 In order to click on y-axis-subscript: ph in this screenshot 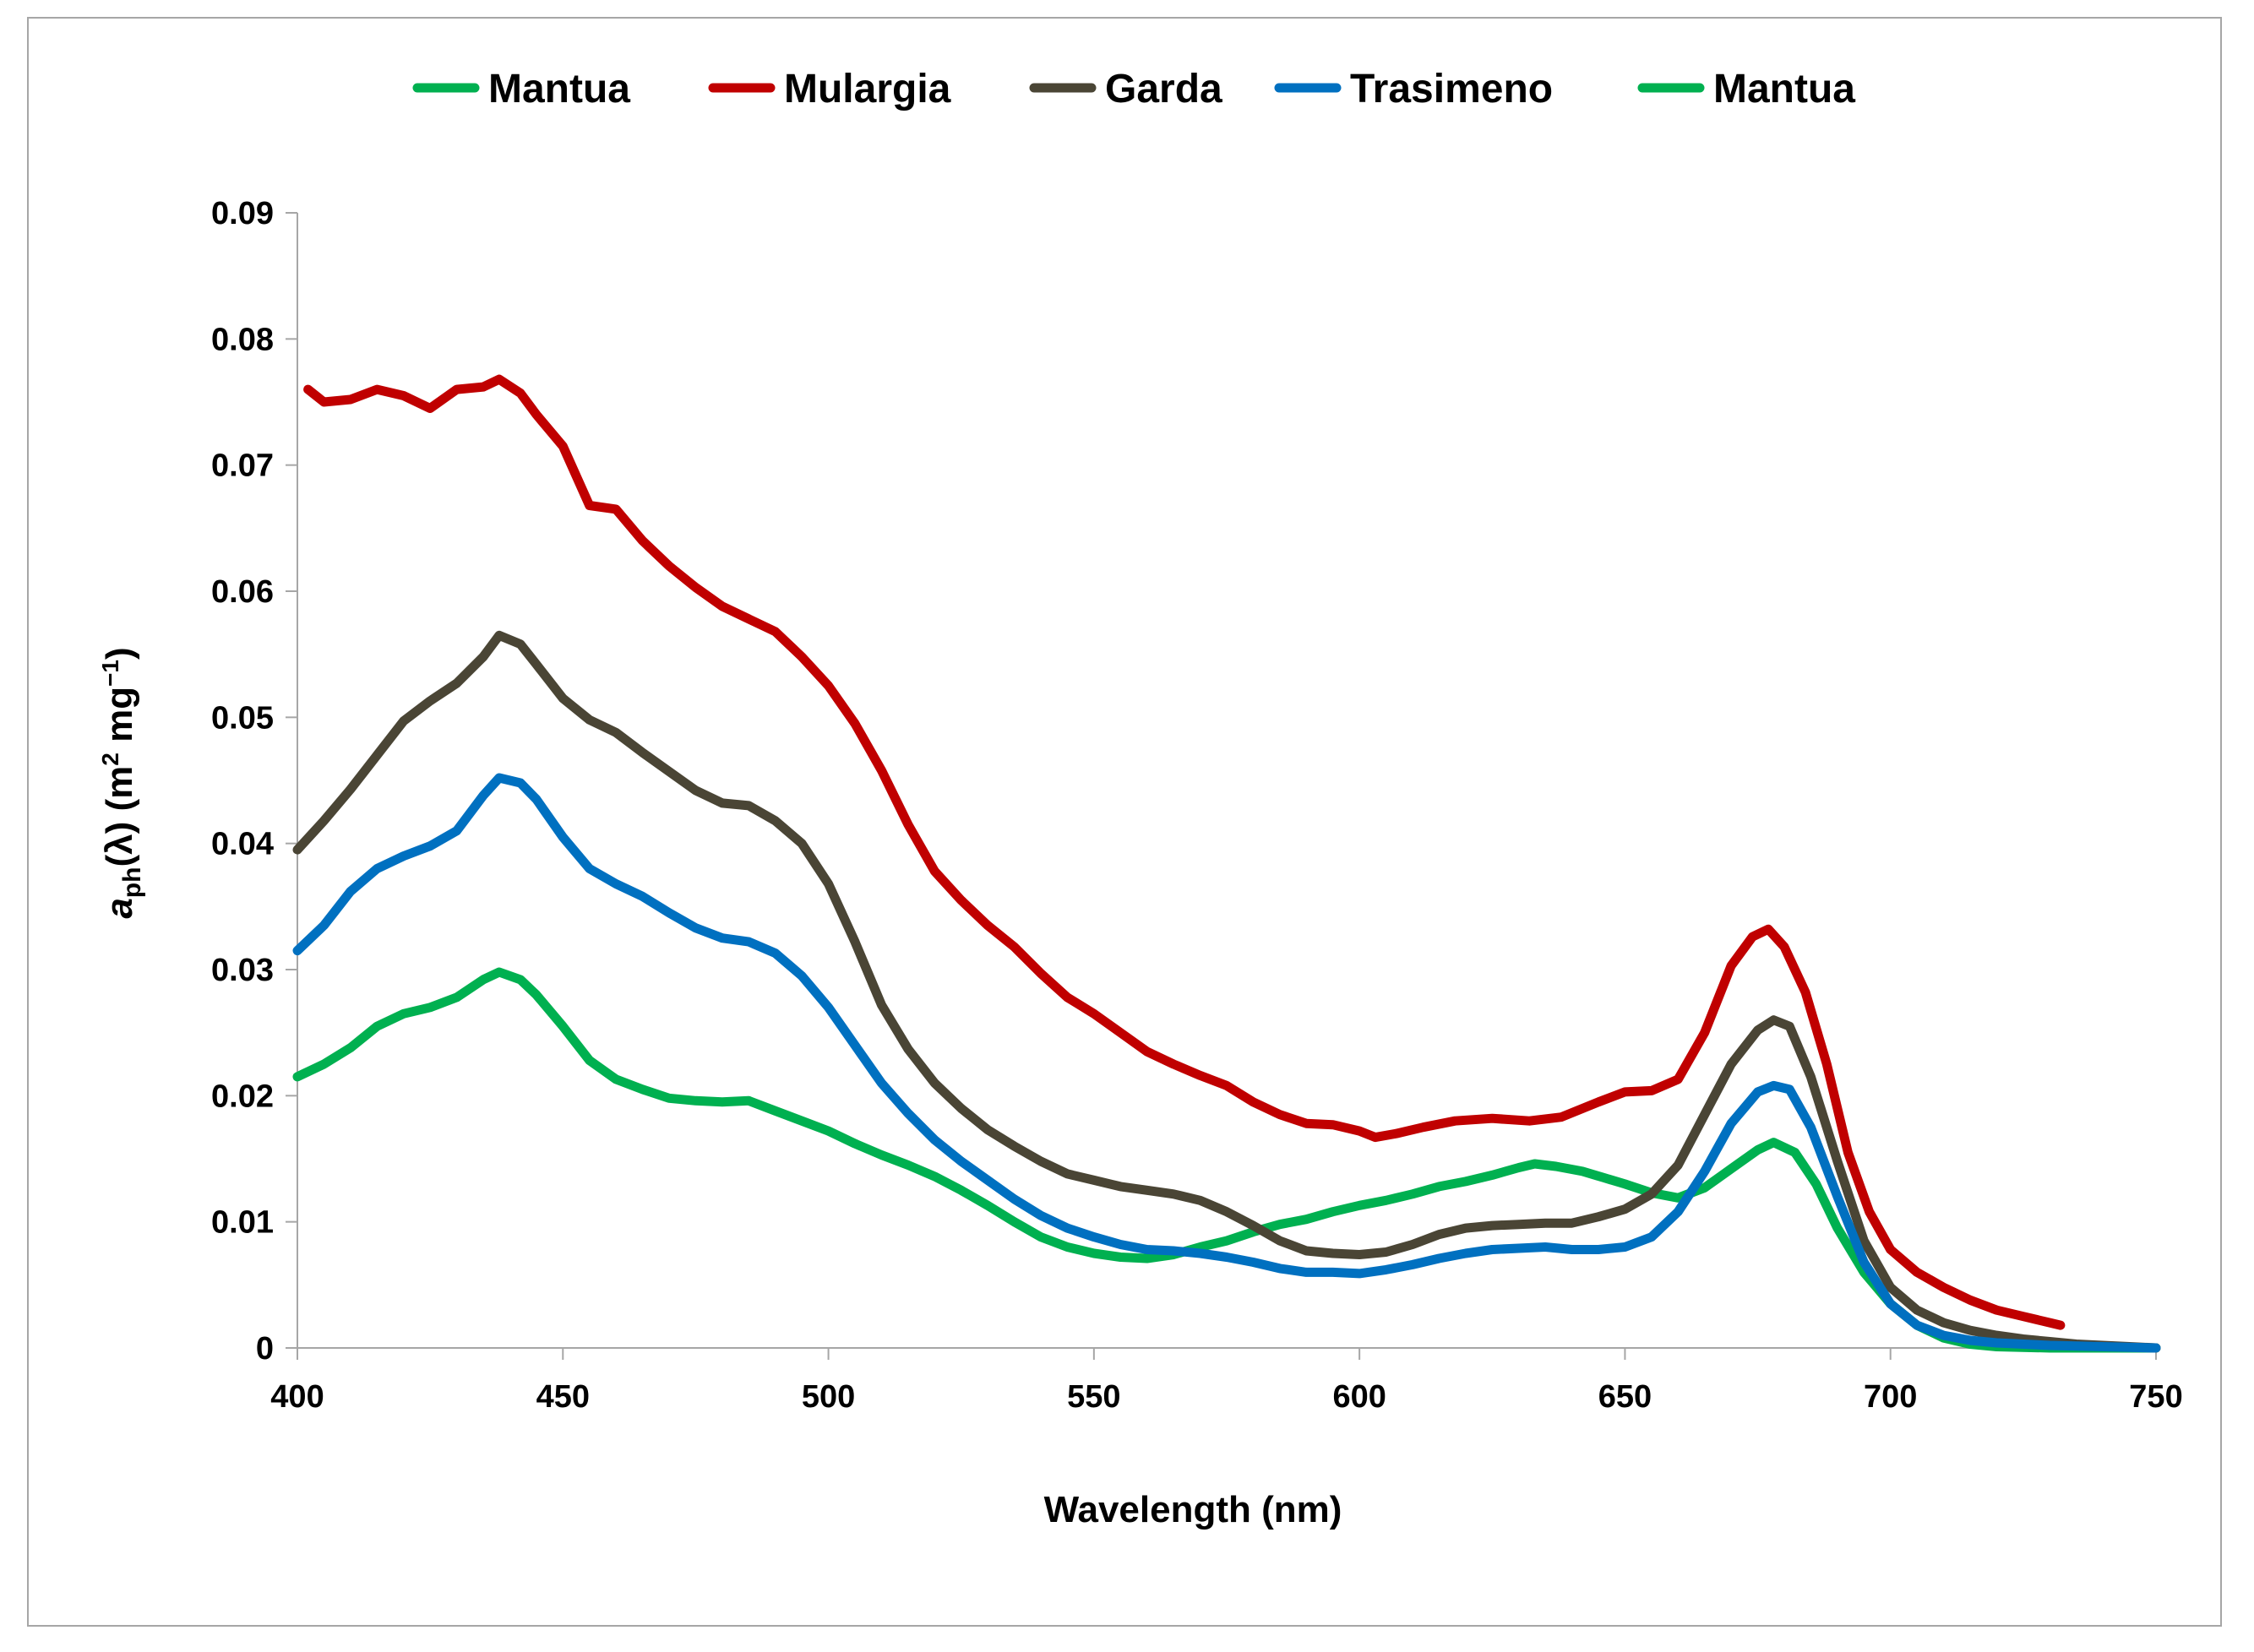, I will do `click(132, 883)`.